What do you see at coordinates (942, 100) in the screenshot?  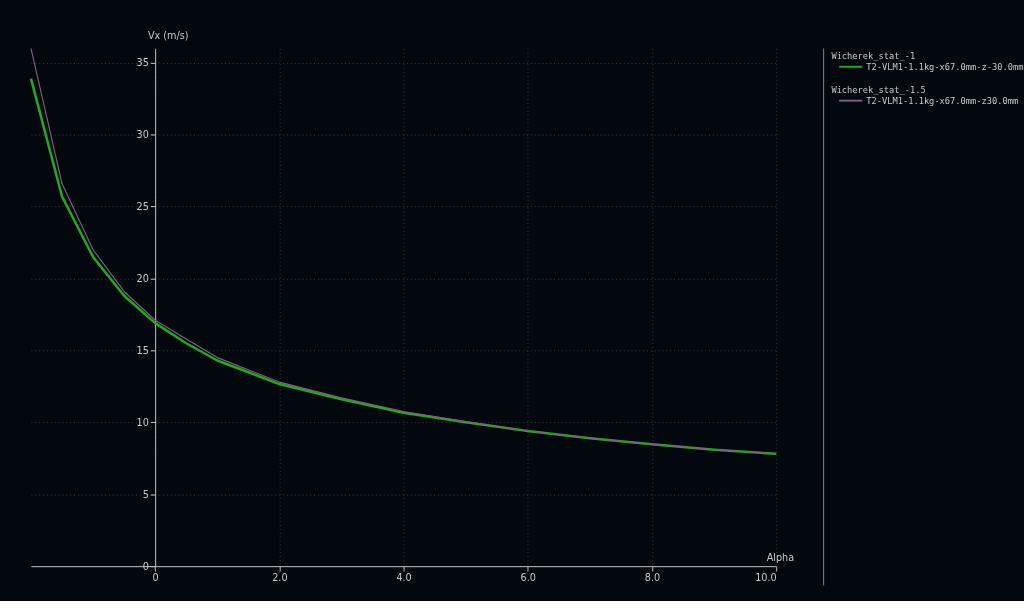 I see `legend-label: T2-VLM1-1.1kg-x67.0mm-z30.0mm` at bounding box center [942, 100].